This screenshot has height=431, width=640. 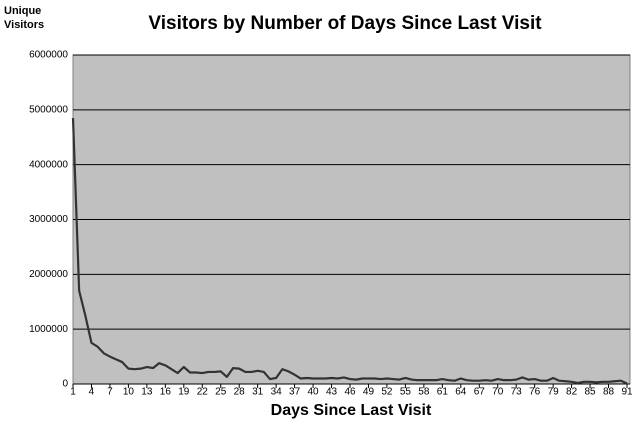 What do you see at coordinates (110, 392) in the screenshot?
I see `x-tick-label: 7` at bounding box center [110, 392].